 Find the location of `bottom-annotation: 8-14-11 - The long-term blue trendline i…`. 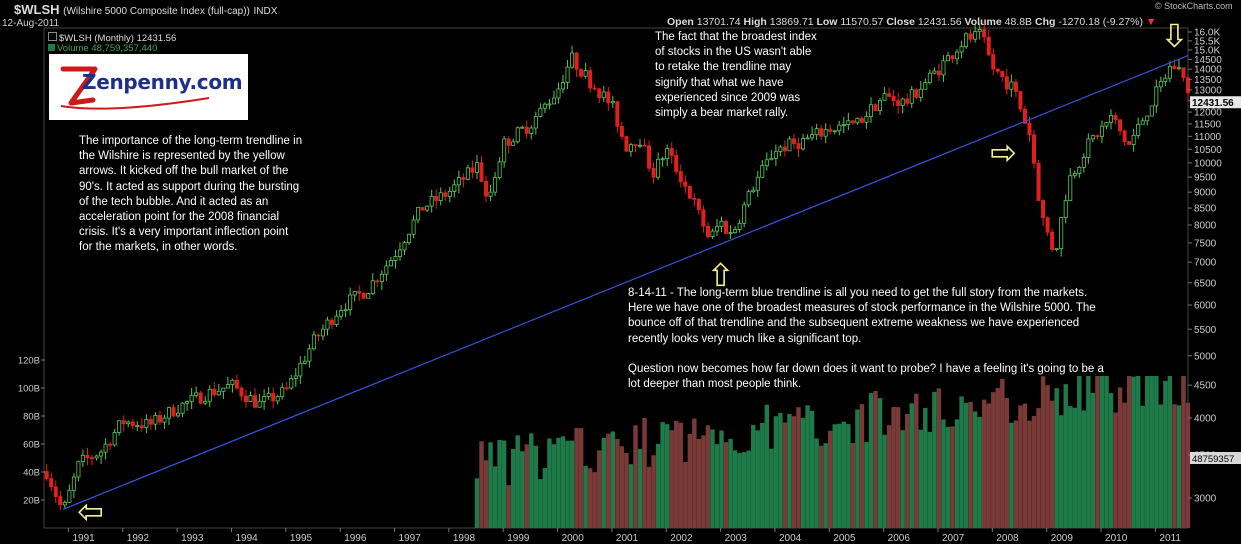

bottom-annotation: 8-14-11 - The long-term blue trendline i… is located at coordinates (866, 339).